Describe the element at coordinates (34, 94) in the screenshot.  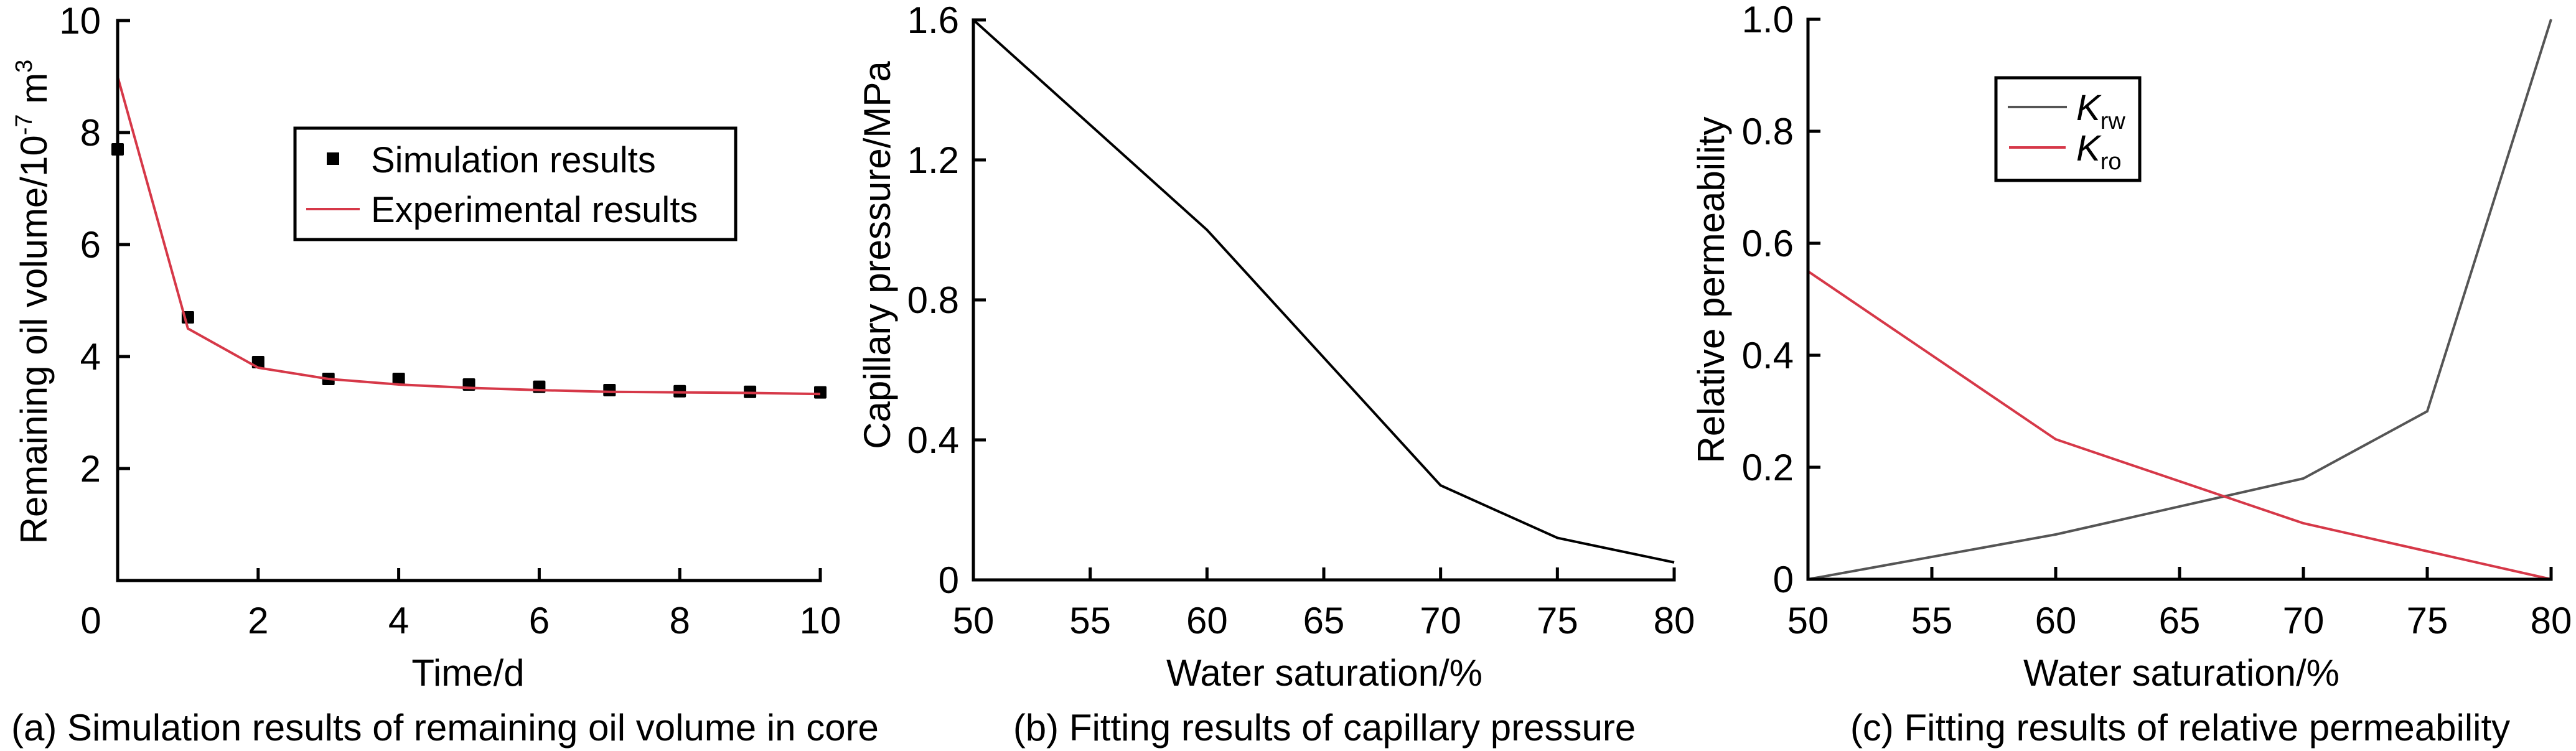
I see `chart-a-y-axis-title-mid: m` at that location.